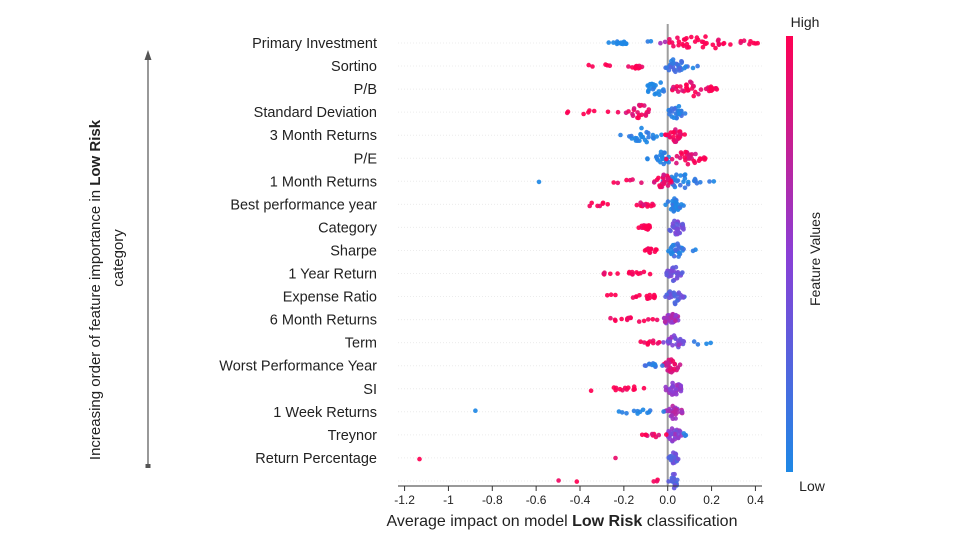 The width and height of the screenshot is (960, 540). I want to click on feature-label: Category, so click(348, 228).